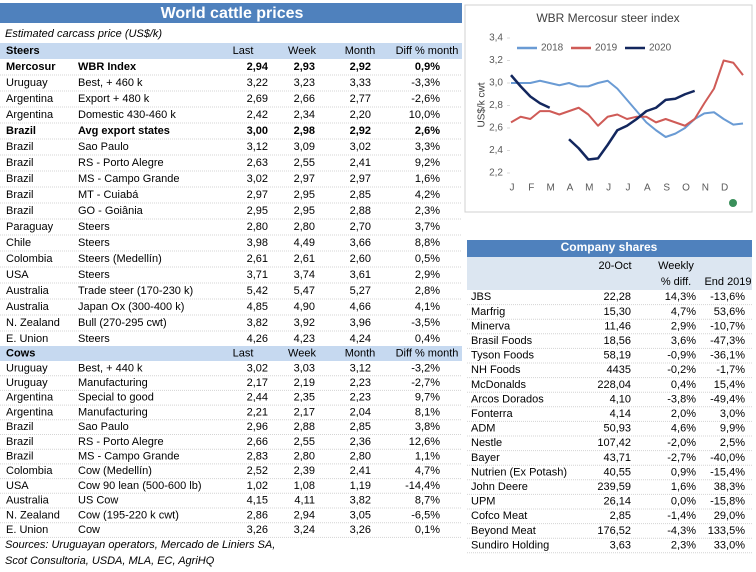 The height and width of the screenshot is (572, 756). Describe the element at coordinates (427, 259) in the screenshot. I see `cell-value: 0,5%` at that location.